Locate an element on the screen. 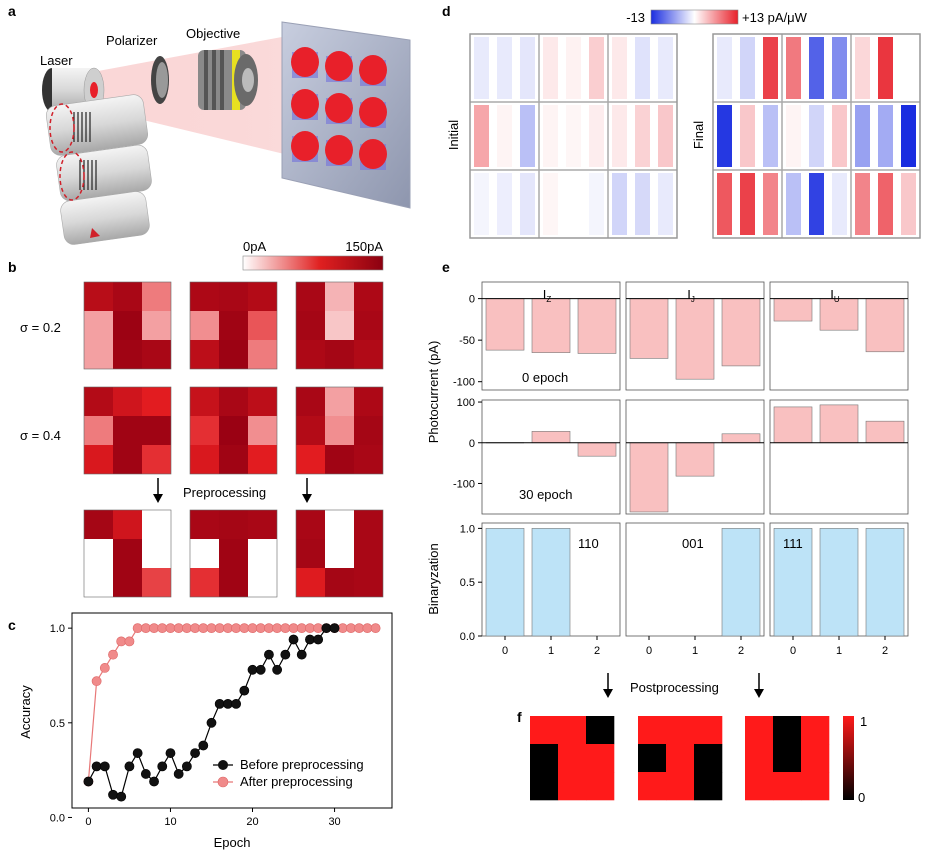  pattern-grids is located at coordinates (233, 439).